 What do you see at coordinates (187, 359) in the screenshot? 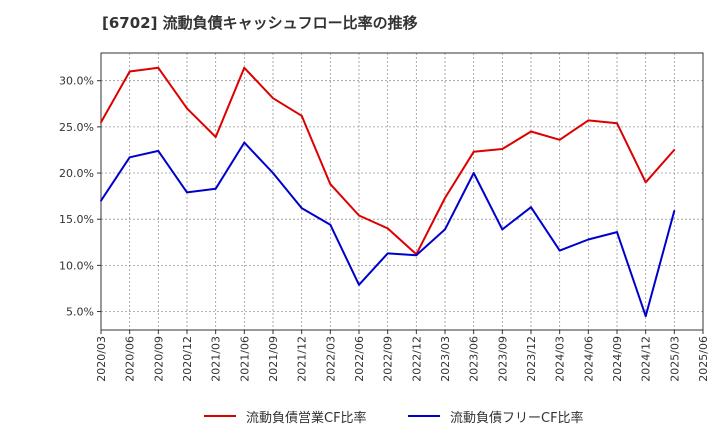
I see `x-tick-label: 2020/12` at bounding box center [187, 359].